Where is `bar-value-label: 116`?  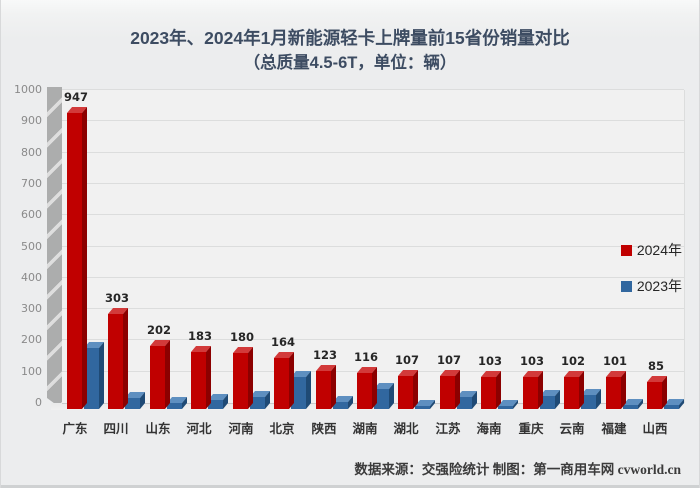 bar-value-label: 116 is located at coordinates (365, 357).